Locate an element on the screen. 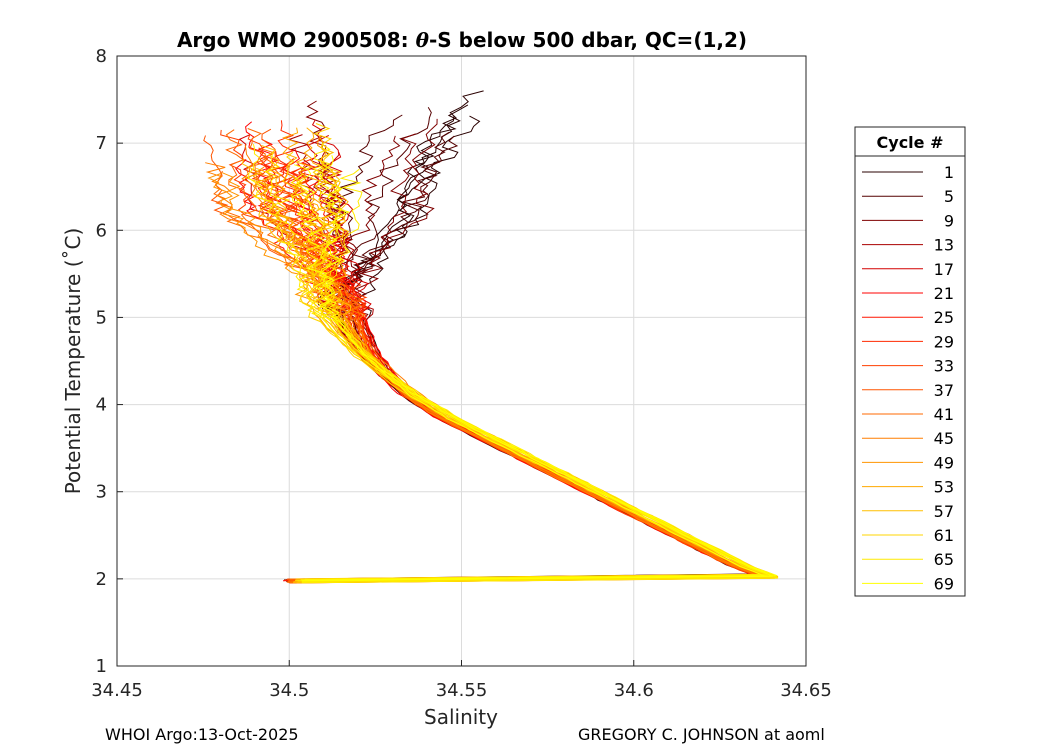 The image size is (1050, 750). x-axis-ticks: 34.45 34.5 34.55 34.6 34.65 is located at coordinates (461, 680).